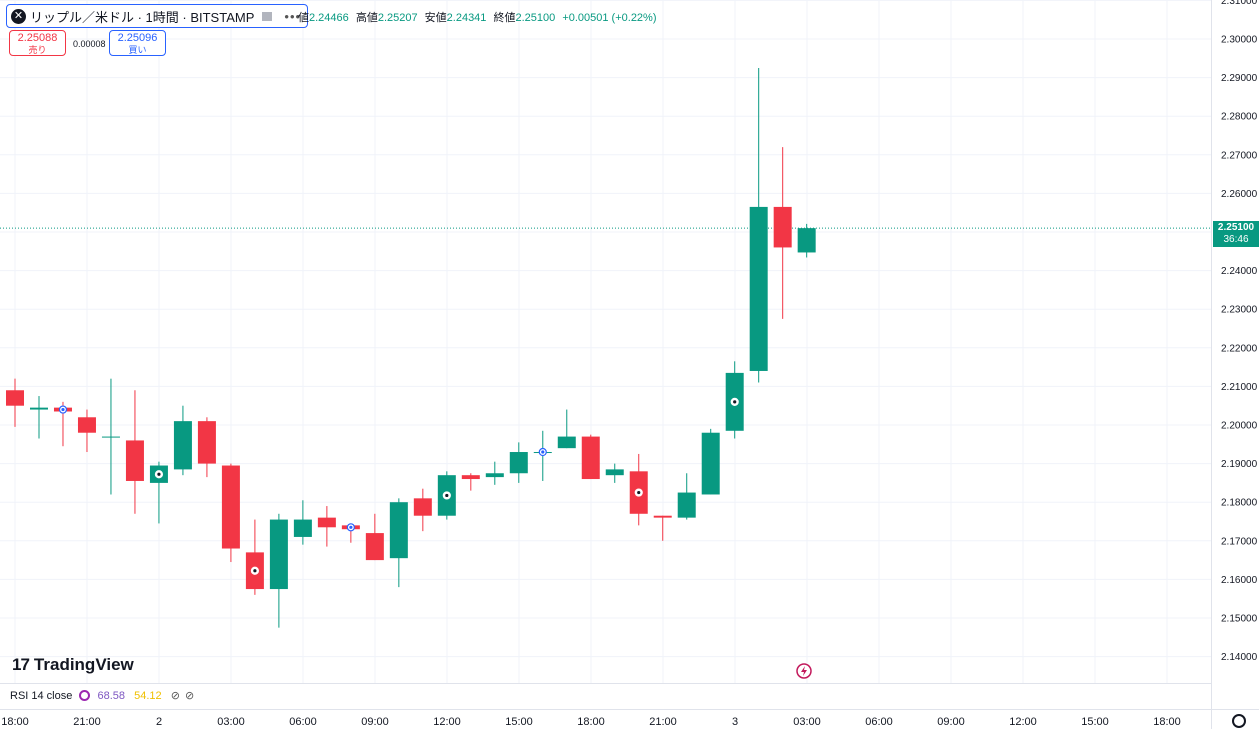  What do you see at coordinates (21, 664) in the screenshot?
I see `tradingview-logo-icon: 17` at bounding box center [21, 664].